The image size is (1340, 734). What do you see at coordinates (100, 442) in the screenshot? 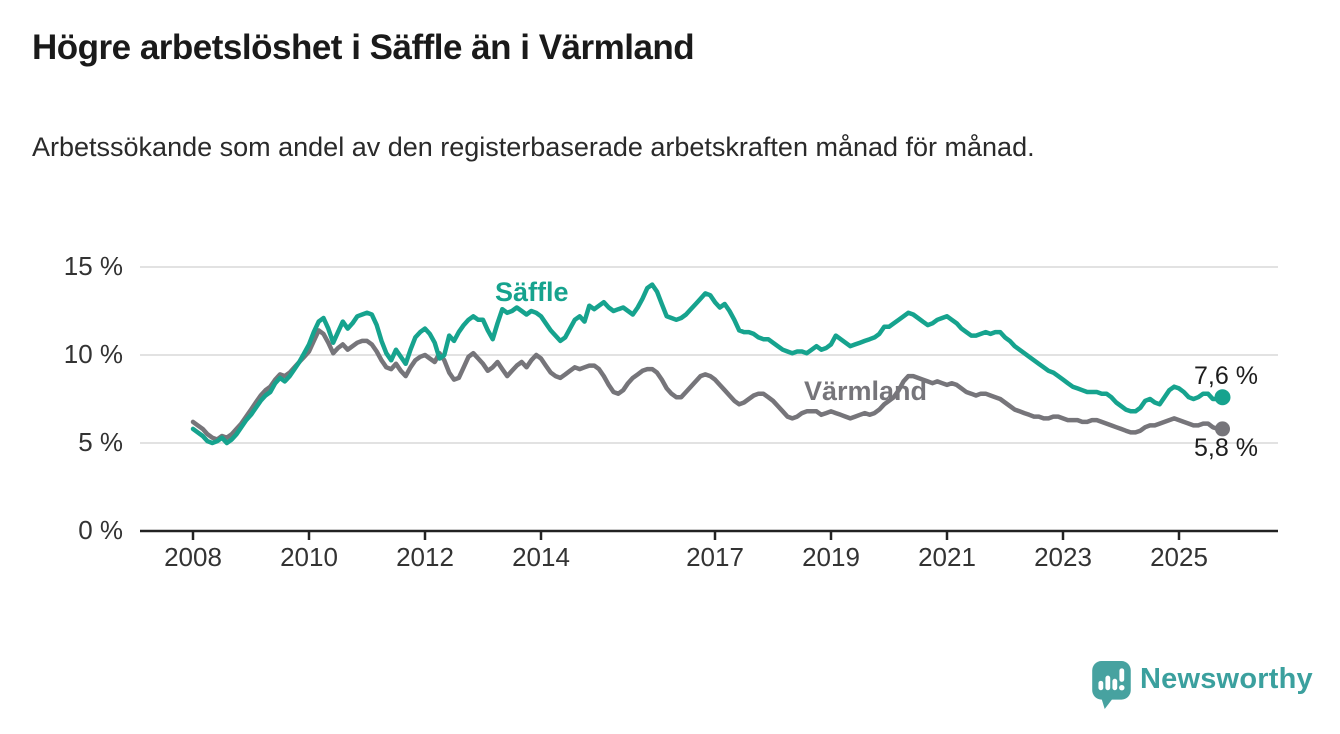
I see `y-tick-label: 5 %` at bounding box center [100, 442].